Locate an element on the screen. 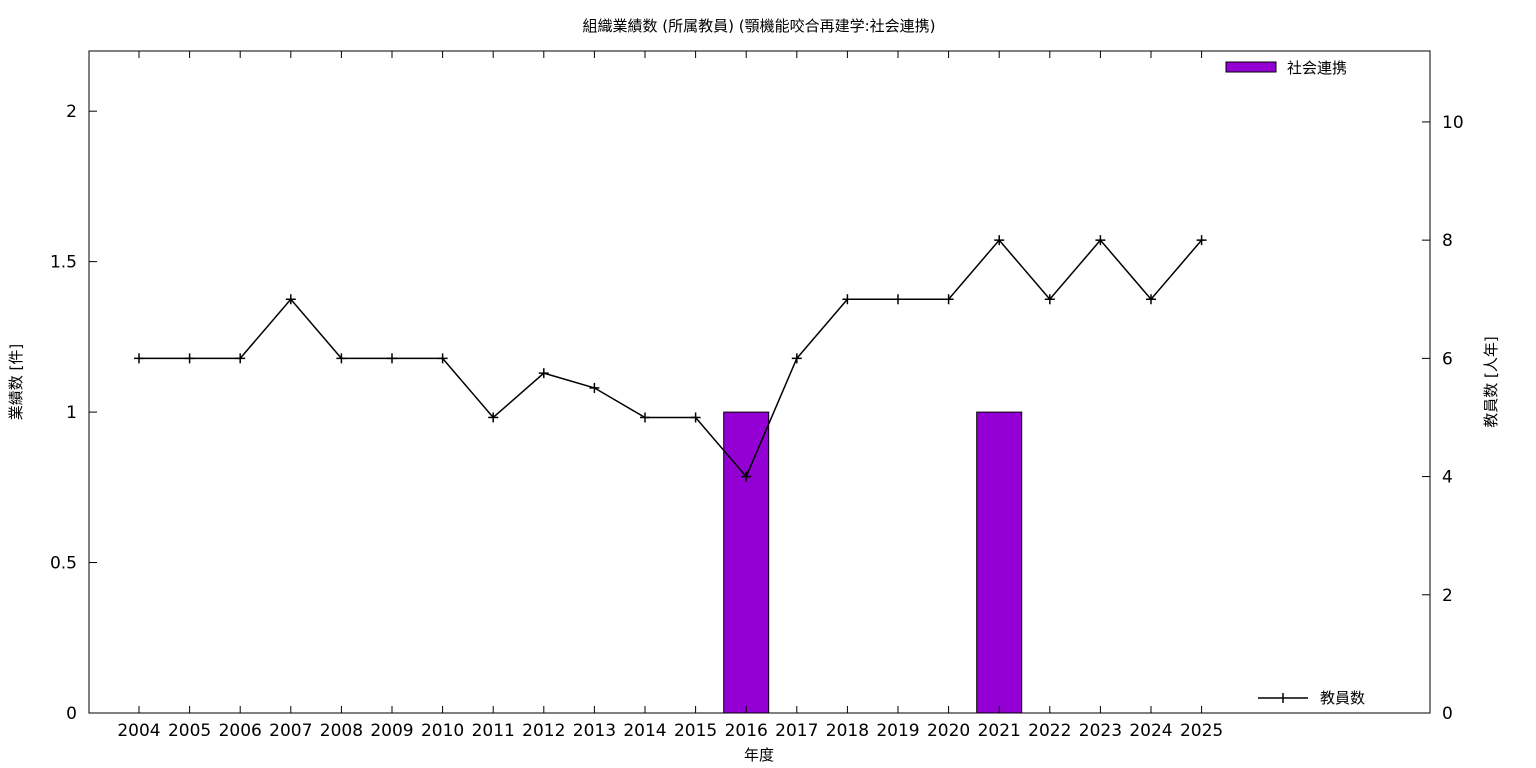  line-point-2023 is located at coordinates (1100, 240).